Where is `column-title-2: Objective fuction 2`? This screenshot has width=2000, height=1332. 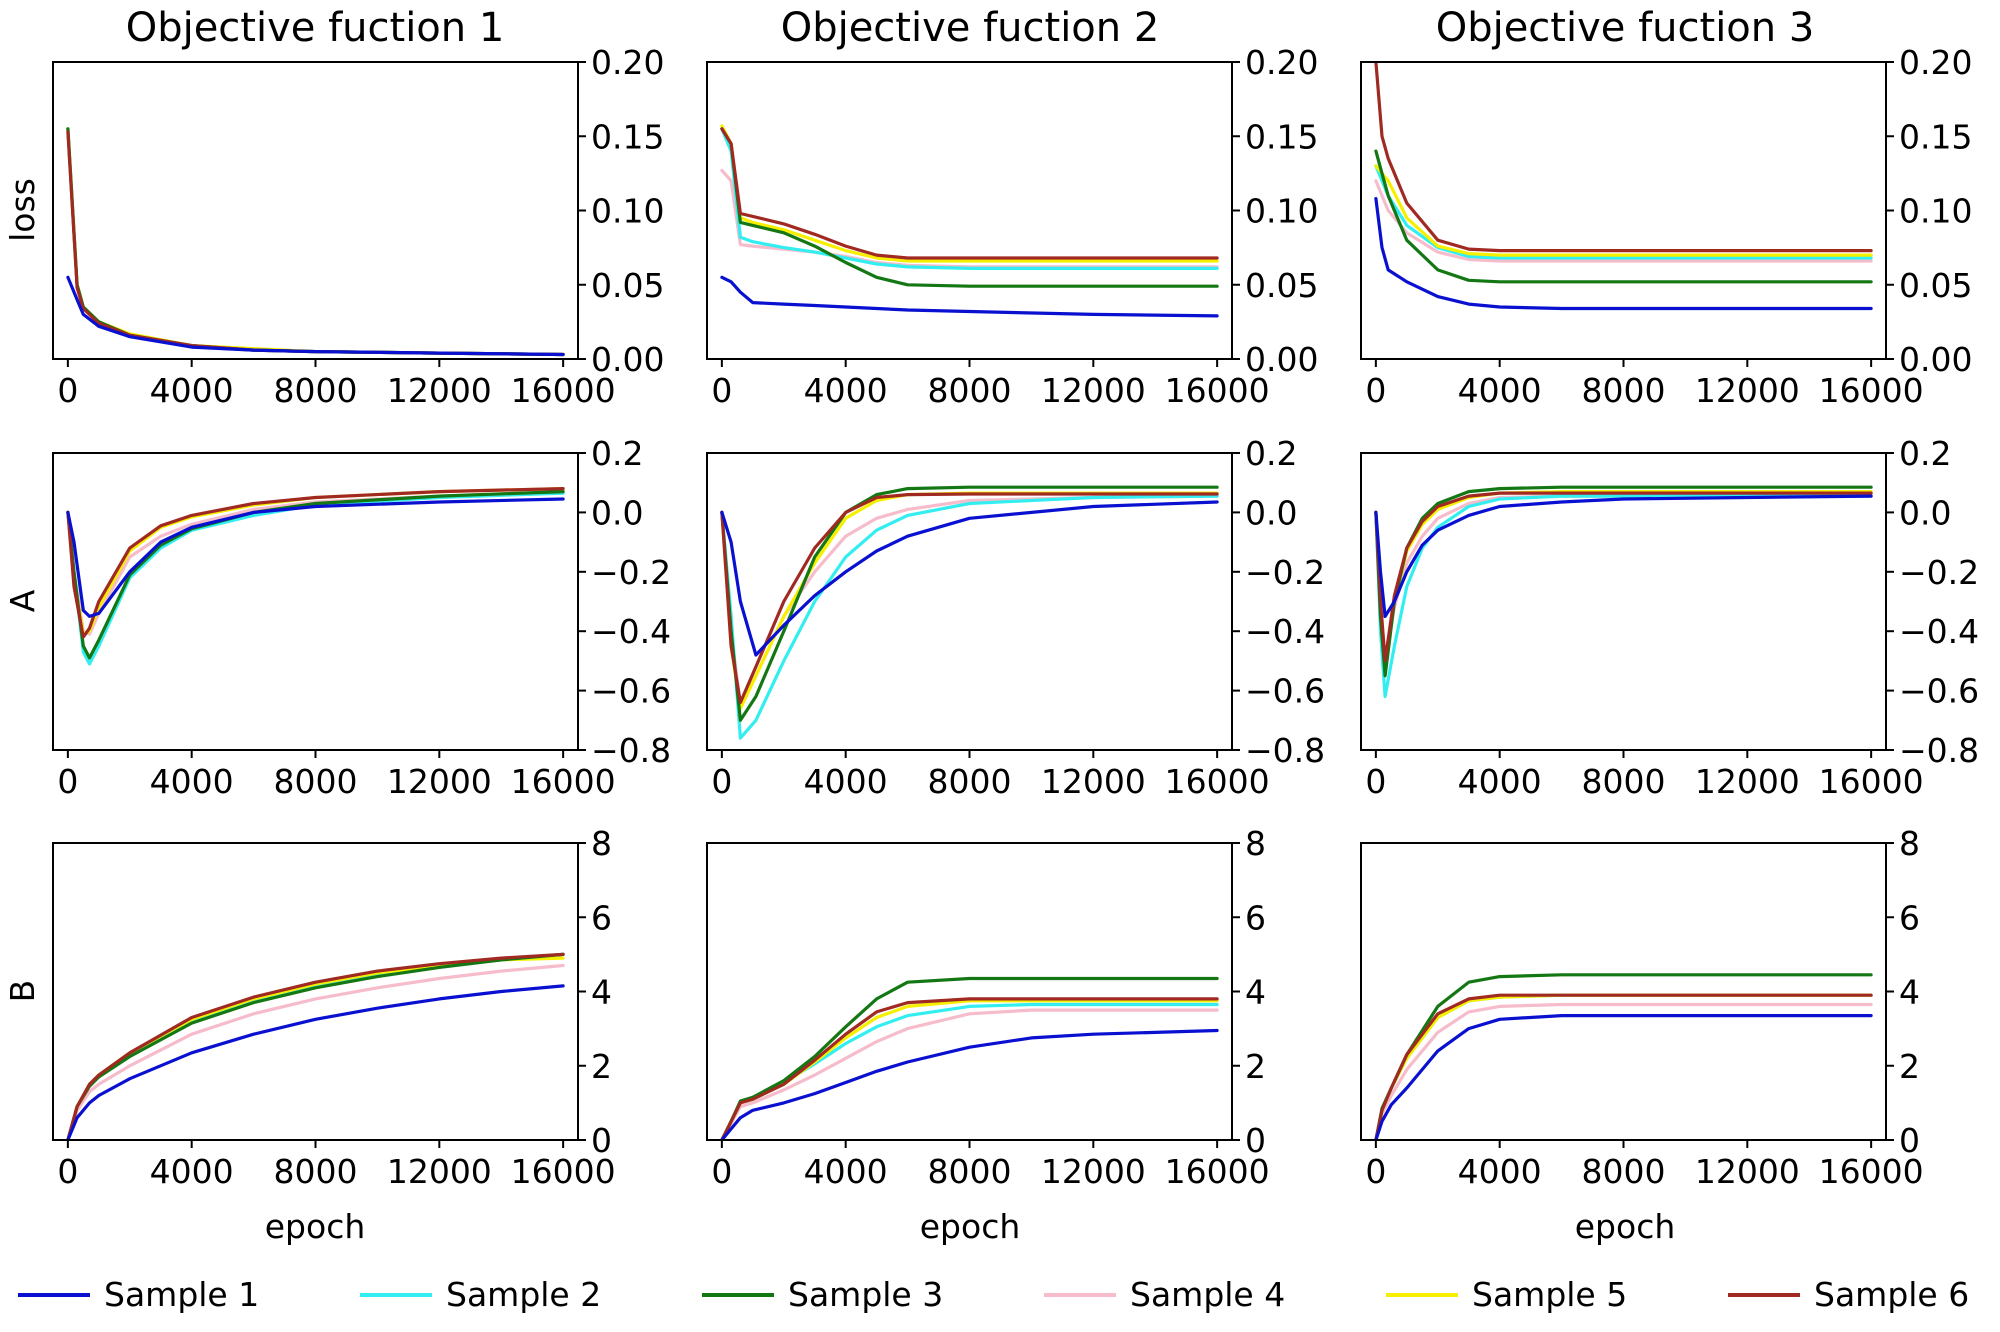 column-title-2: Objective fuction 2 is located at coordinates (970, 28).